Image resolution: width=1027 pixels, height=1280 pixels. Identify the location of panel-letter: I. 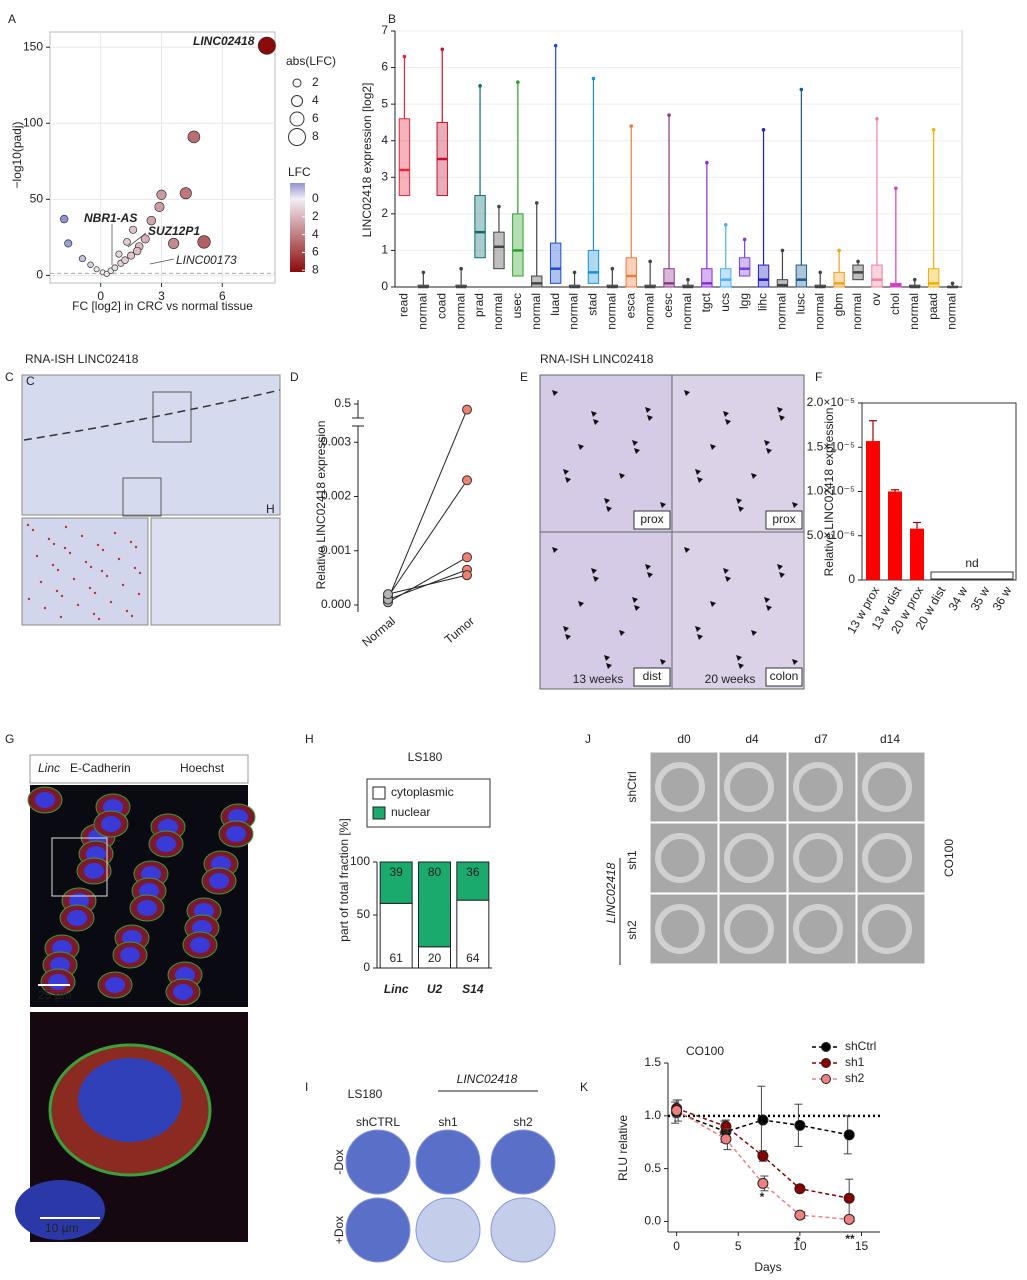
(306, 1087).